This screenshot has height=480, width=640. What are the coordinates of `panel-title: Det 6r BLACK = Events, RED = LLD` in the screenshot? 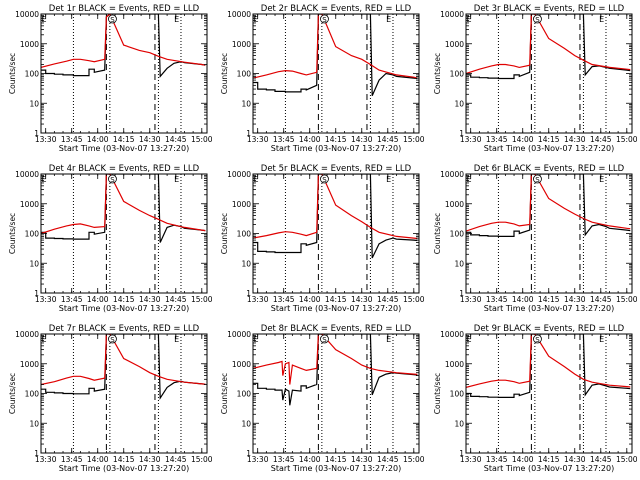 It's located at (549, 169).